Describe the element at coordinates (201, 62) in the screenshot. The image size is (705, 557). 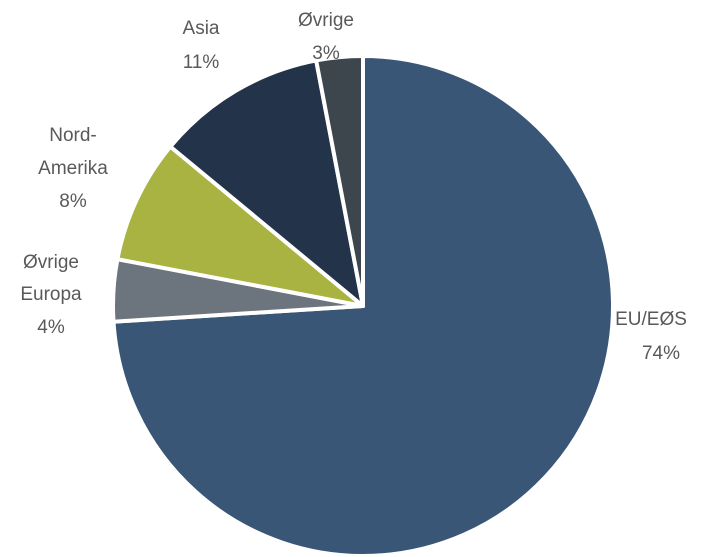
I see `label-asia-value: 11%` at that location.